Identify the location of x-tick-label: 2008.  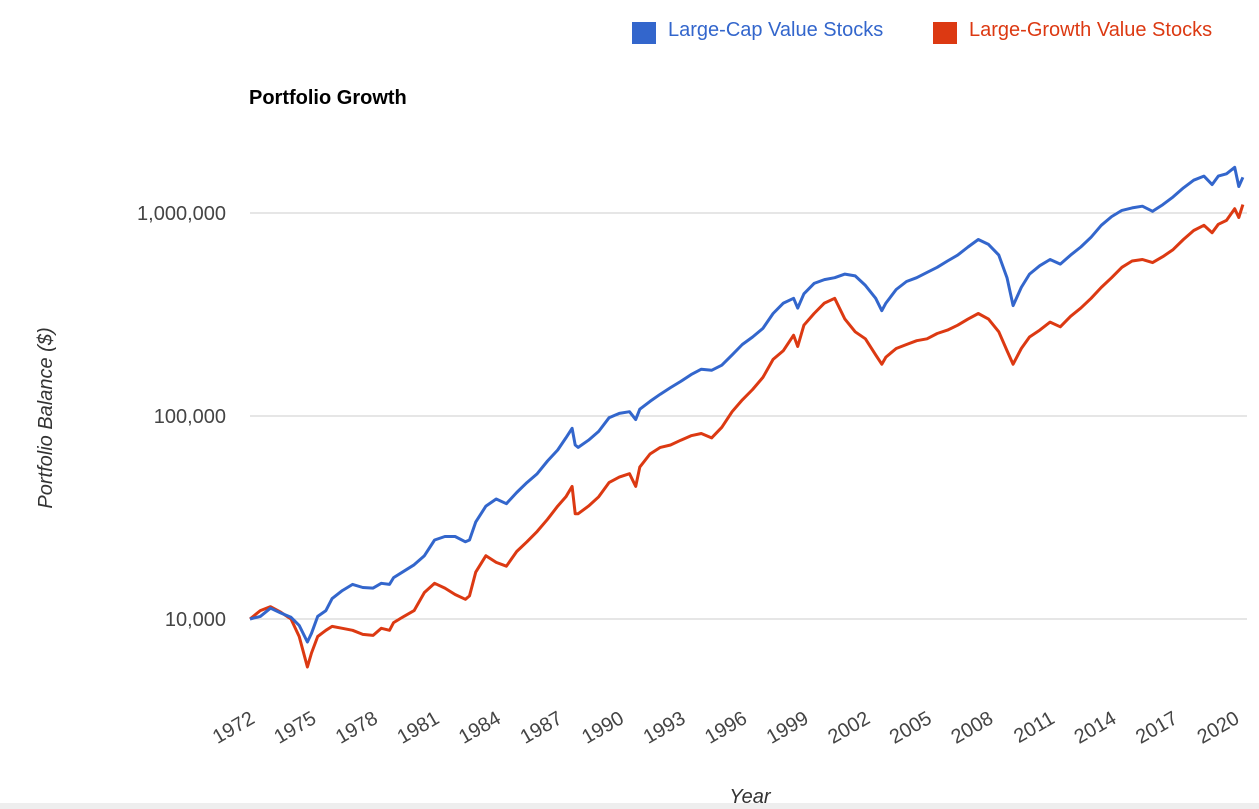
(972, 727).